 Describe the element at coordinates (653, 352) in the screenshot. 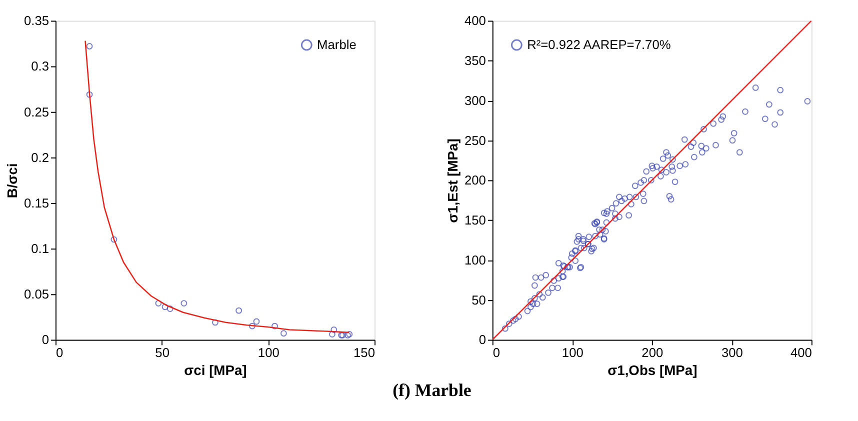

I see `x-tick-label: 200` at that location.